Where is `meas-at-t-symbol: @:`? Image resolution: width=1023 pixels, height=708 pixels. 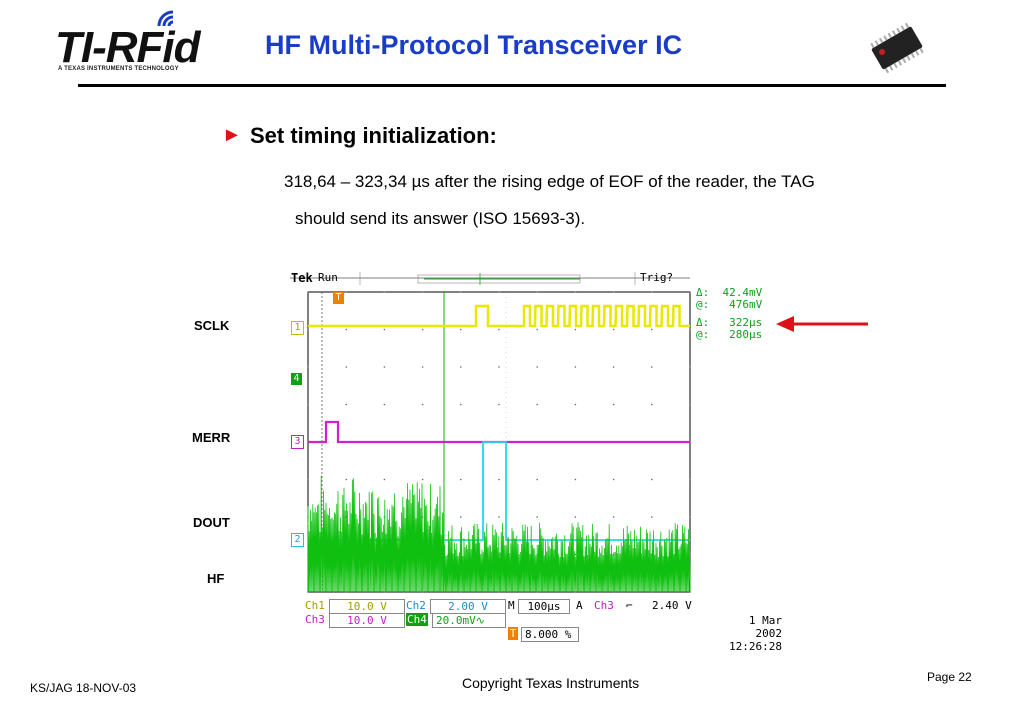
meas-at-t-symbol: @: is located at coordinates (703, 334).